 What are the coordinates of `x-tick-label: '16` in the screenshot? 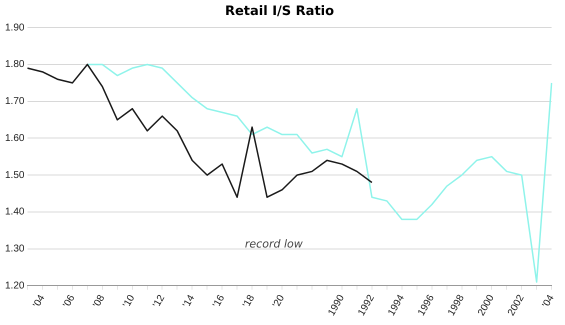 It's located at (219, 301).